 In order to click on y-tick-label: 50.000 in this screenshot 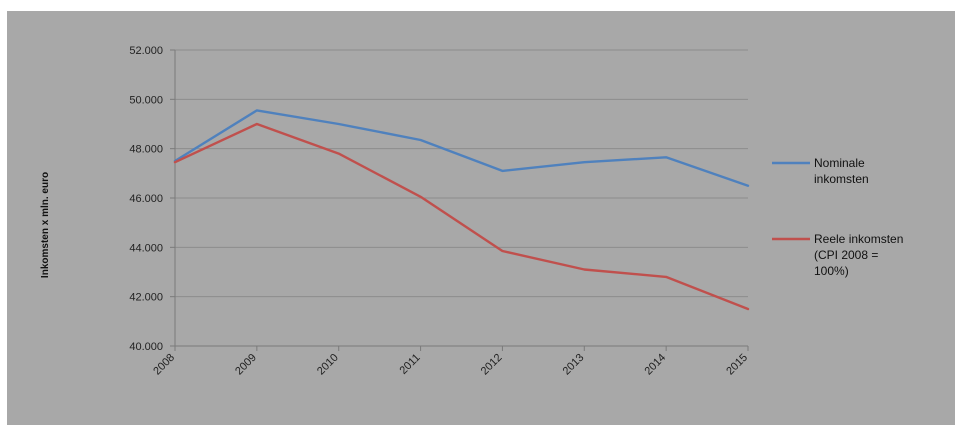, I will do `click(146, 100)`.